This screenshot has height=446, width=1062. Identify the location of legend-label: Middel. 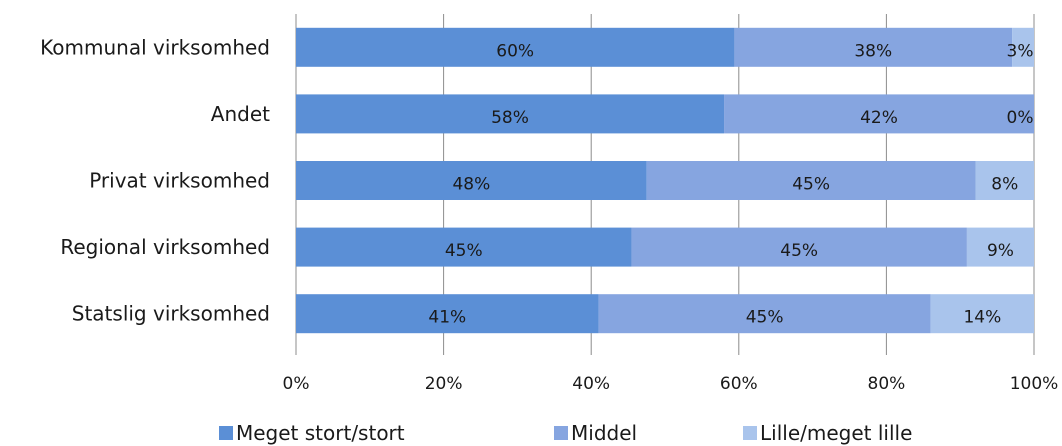
(604, 433).